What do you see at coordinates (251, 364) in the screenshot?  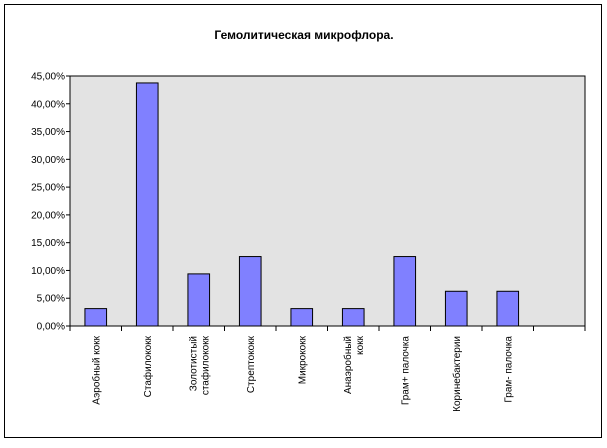 I see `x-tick-label: Стрептококк` at bounding box center [251, 364].